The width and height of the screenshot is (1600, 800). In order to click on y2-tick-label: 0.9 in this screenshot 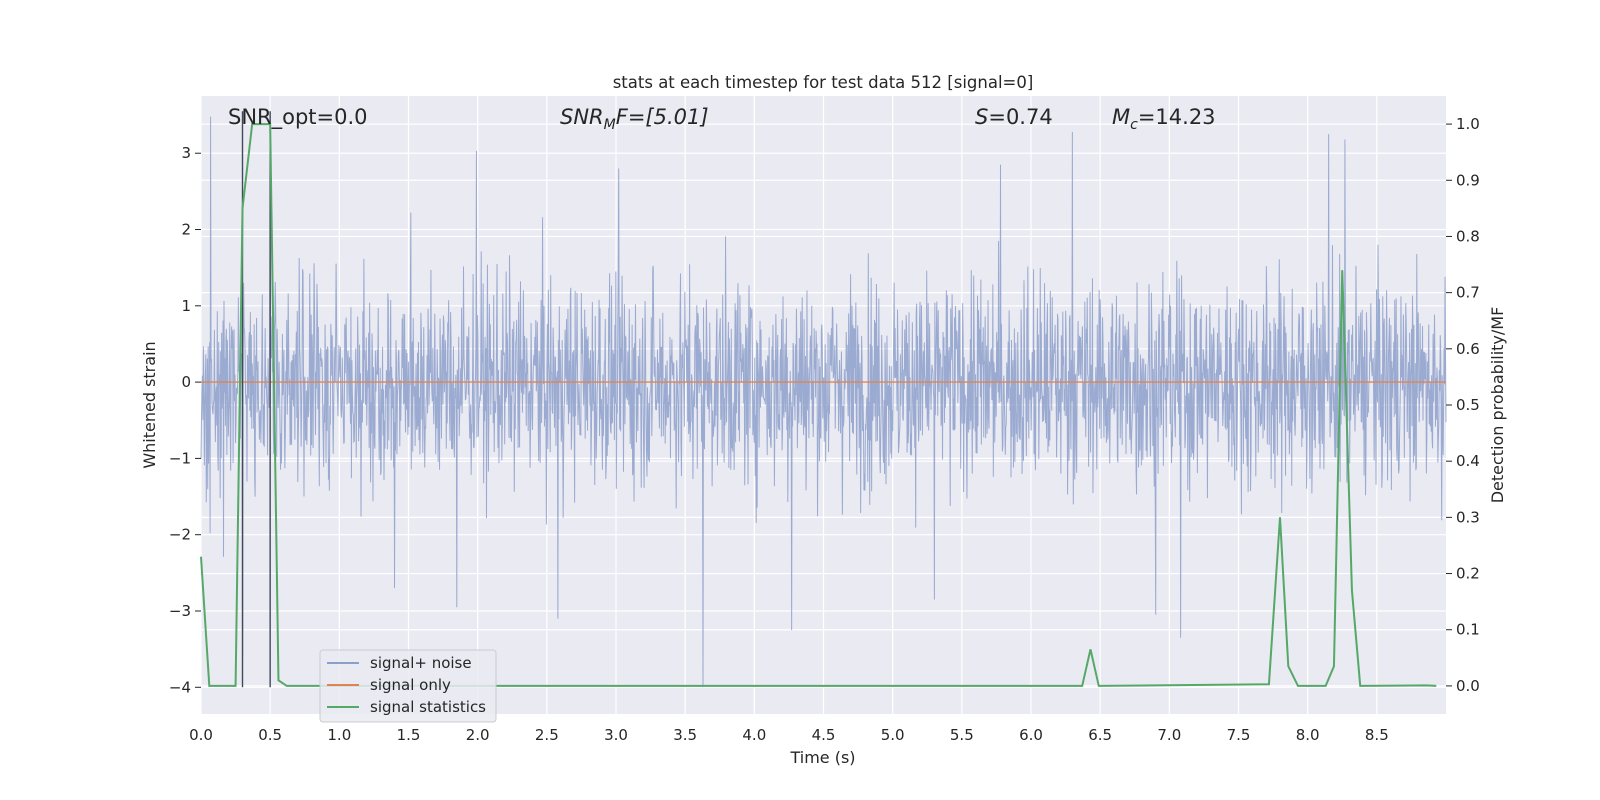, I will do `click(1468, 180)`.